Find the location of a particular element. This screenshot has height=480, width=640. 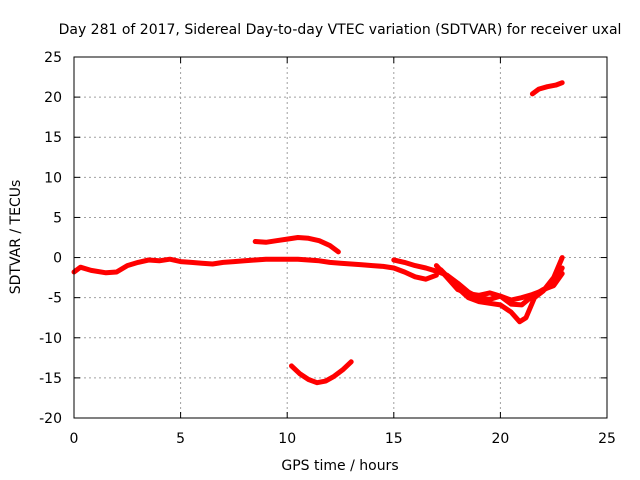

x-tick-label: 20 is located at coordinates (500, 439).